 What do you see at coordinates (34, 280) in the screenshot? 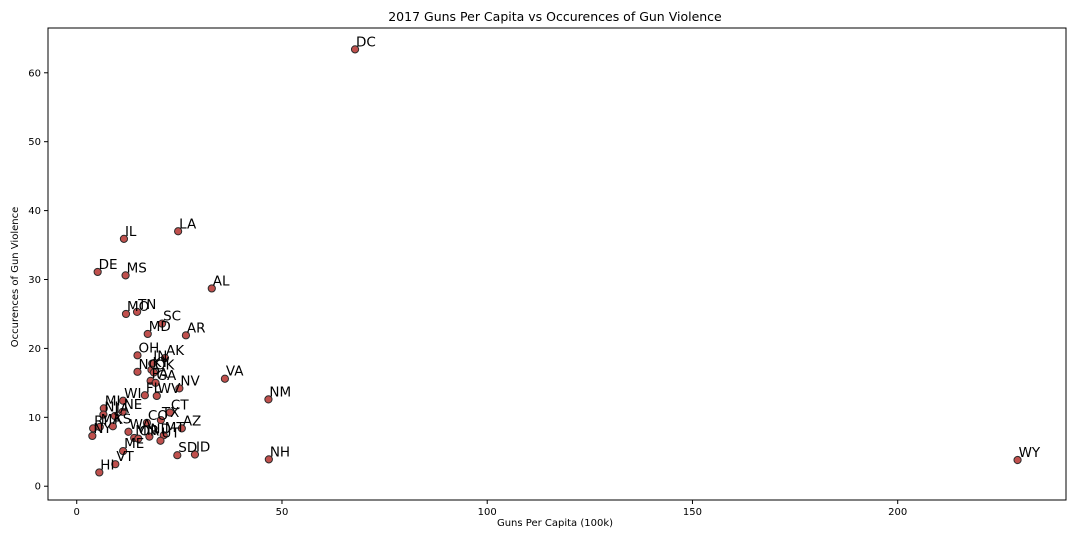
I see `y-tick-label: 30` at bounding box center [34, 280].